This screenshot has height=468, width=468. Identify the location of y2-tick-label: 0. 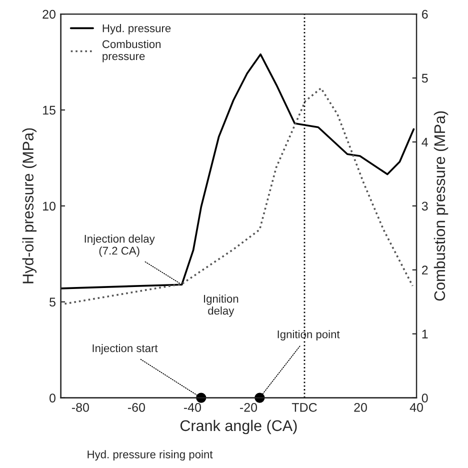
(425, 398).